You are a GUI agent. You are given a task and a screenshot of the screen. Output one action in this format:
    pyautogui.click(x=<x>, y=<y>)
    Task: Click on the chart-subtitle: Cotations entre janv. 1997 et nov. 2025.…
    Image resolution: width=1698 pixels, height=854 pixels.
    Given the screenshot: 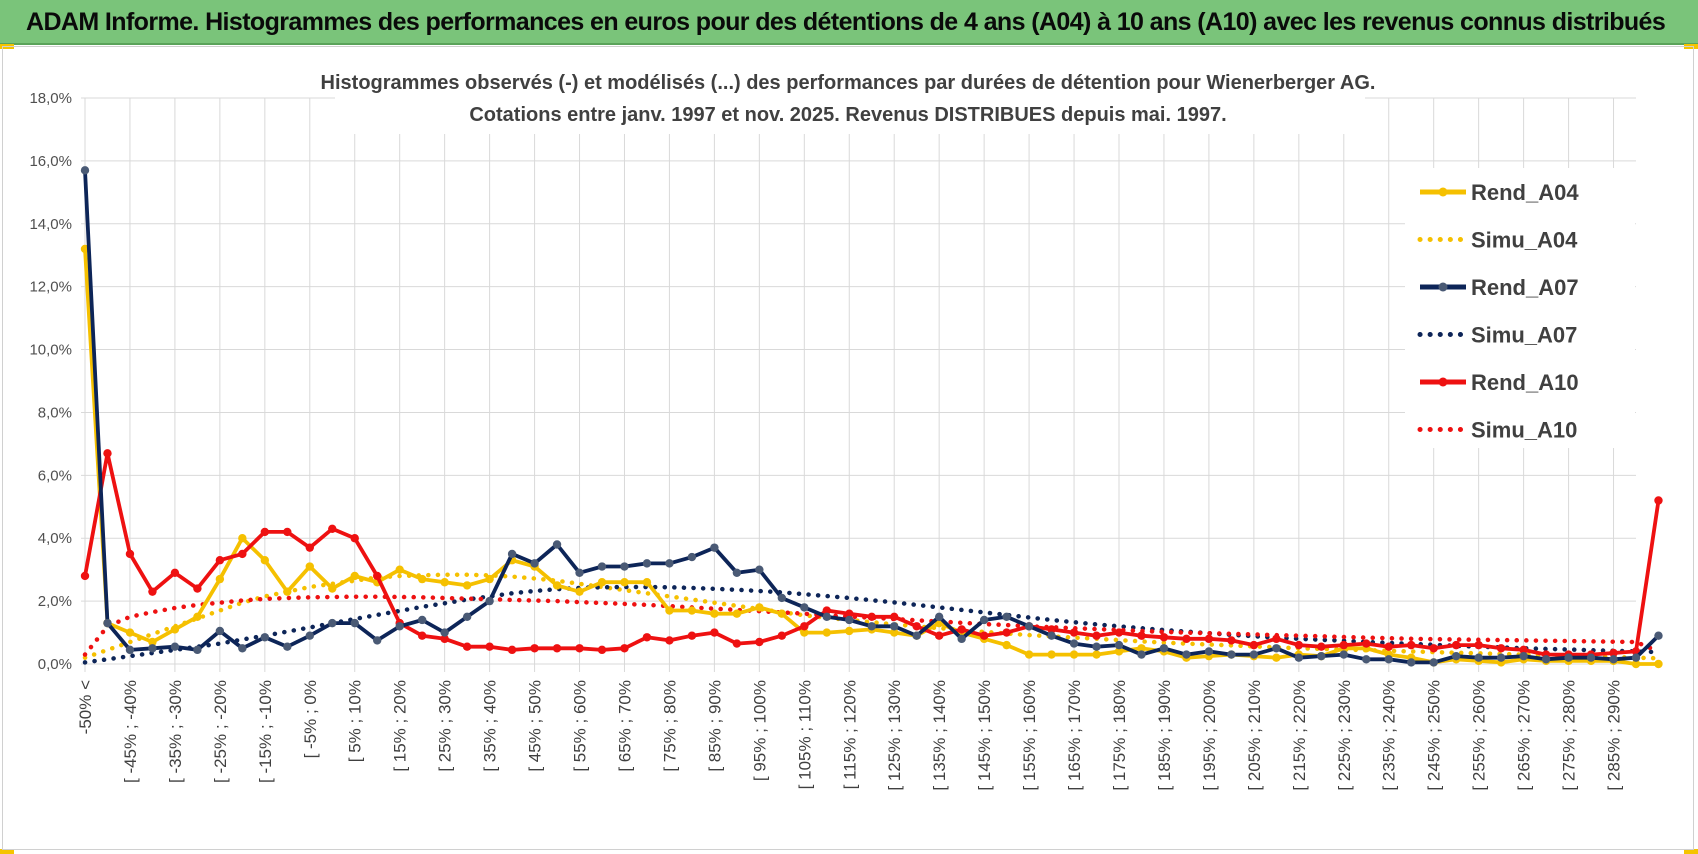 What is the action you would take?
    pyautogui.click(x=847, y=115)
    